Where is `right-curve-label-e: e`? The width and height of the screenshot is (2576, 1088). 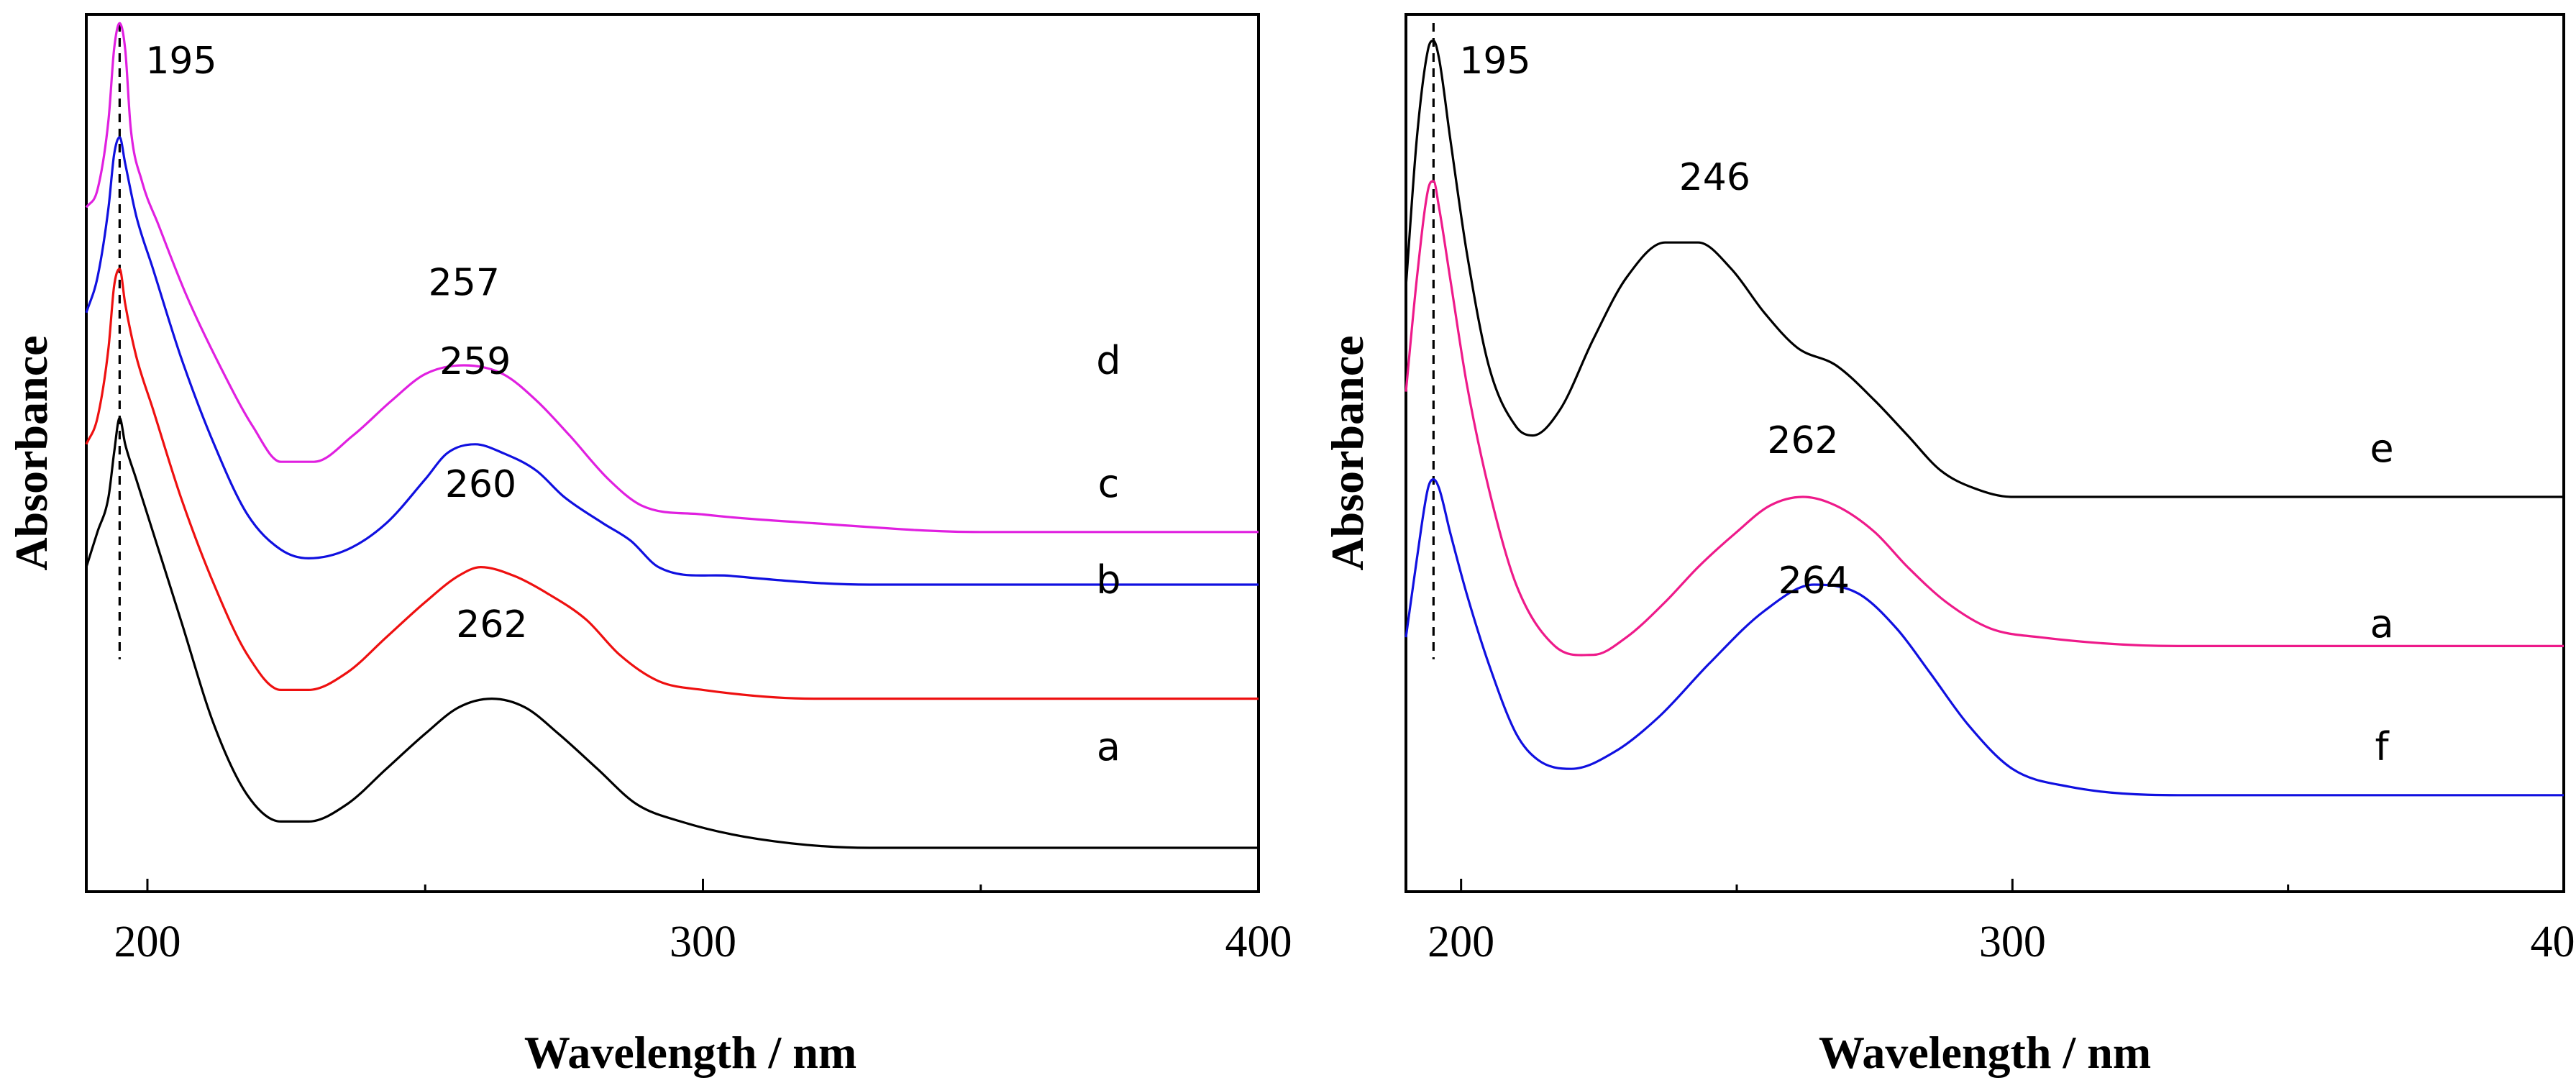
right-curve-label-e: e is located at coordinates (2381, 448).